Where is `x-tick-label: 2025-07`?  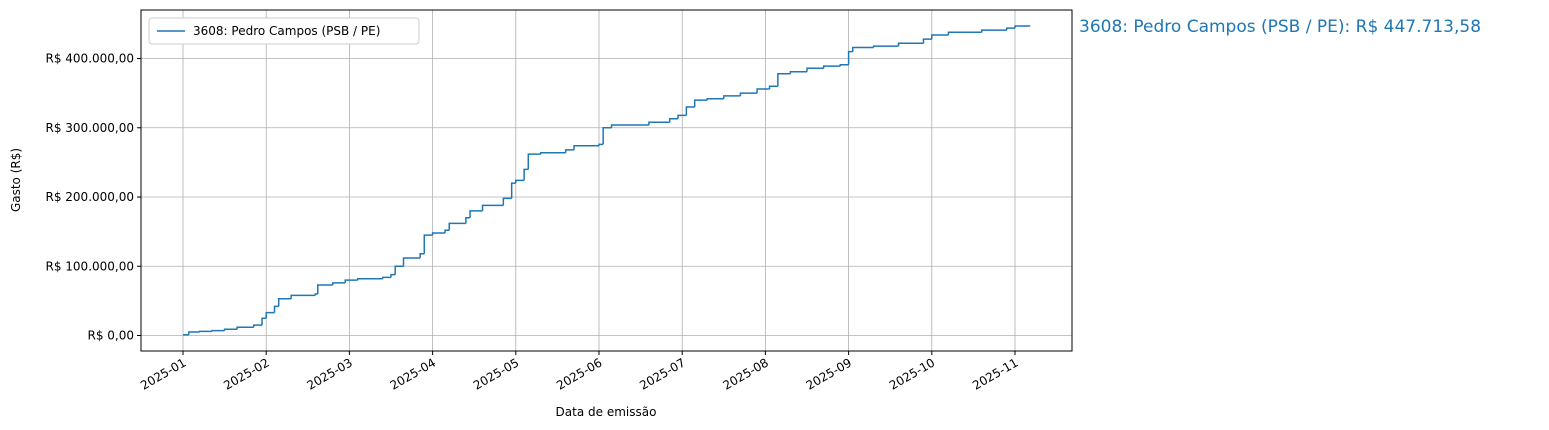 x-tick-label: 2025-07 is located at coordinates (662, 373).